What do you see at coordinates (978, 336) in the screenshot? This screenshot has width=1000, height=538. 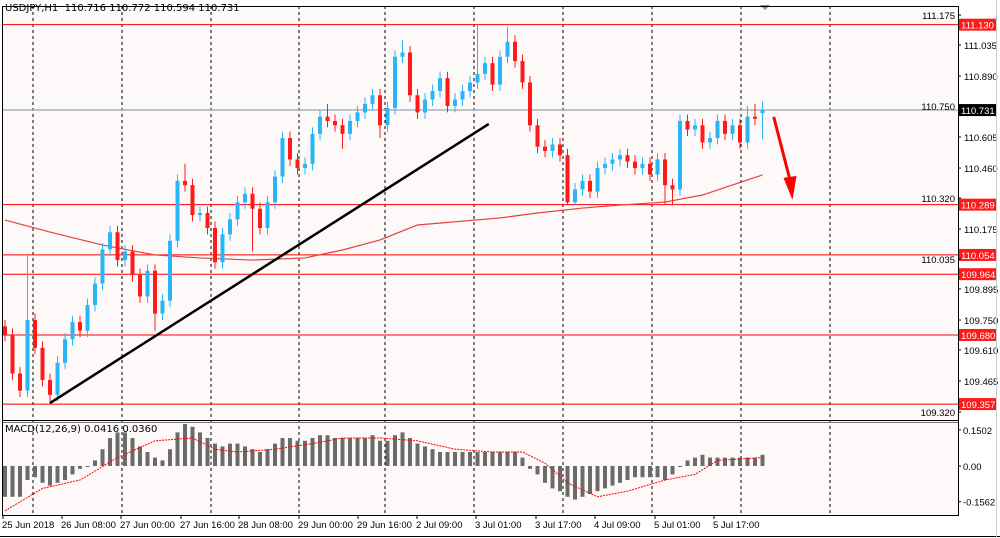 I see `level-price-label: 109.680` at bounding box center [978, 336].